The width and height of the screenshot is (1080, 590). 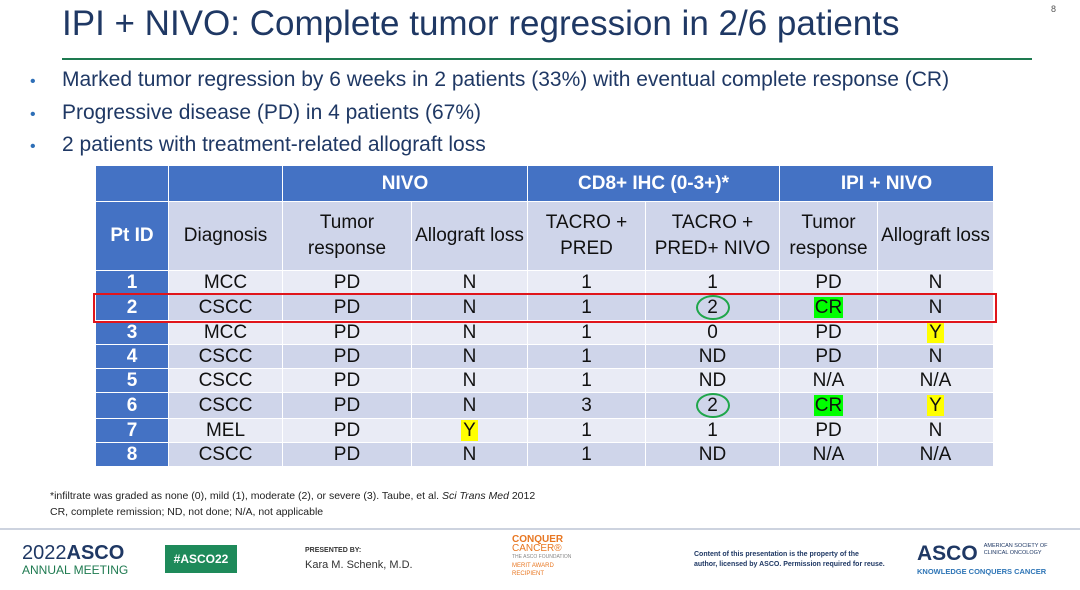 What do you see at coordinates (132, 307) in the screenshot?
I see `cell-value: 2` at bounding box center [132, 307].